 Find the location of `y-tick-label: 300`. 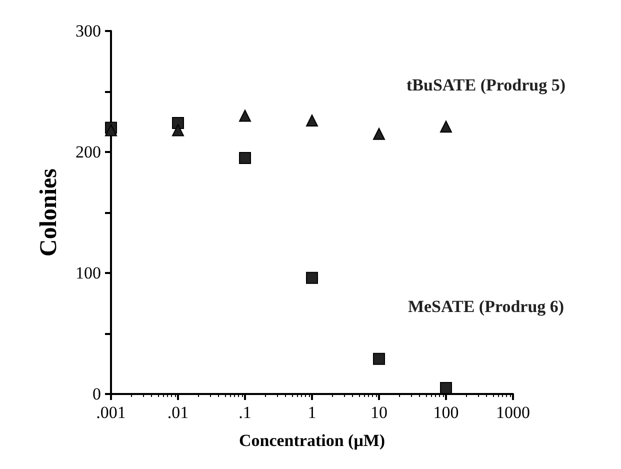

y-tick-label: 300 is located at coordinates (88, 31).